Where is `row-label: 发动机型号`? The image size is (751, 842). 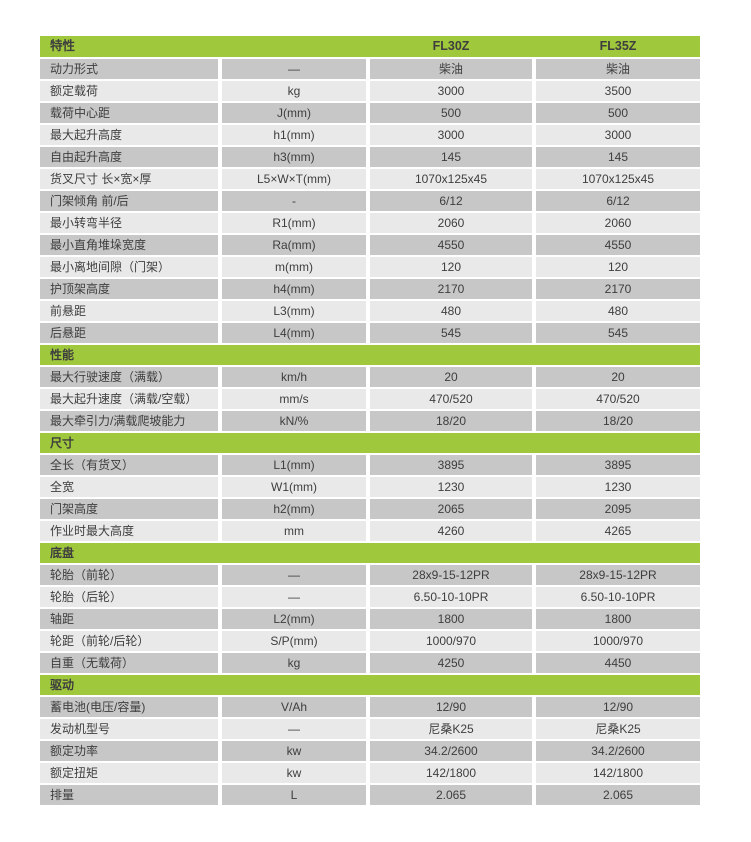
row-label: 发动机型号 is located at coordinates (129, 729).